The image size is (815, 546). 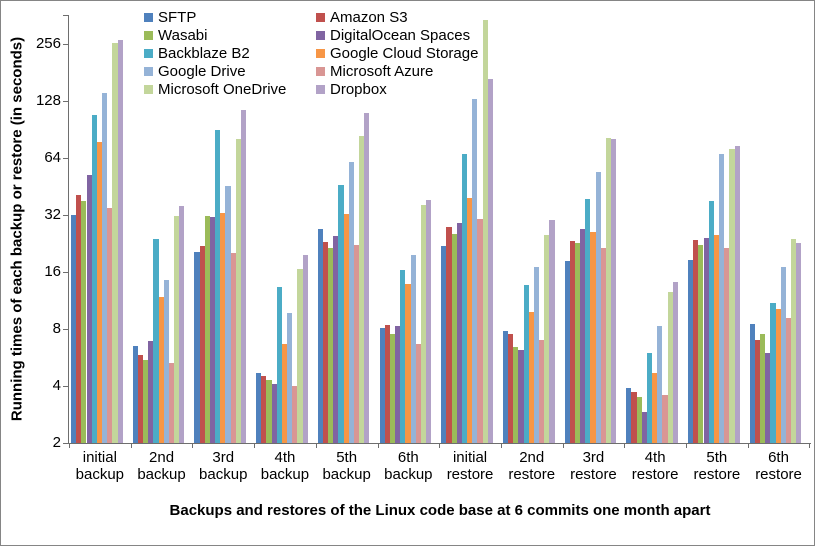 I want to click on x-category-label: 3rd backup, so click(x=223, y=466).